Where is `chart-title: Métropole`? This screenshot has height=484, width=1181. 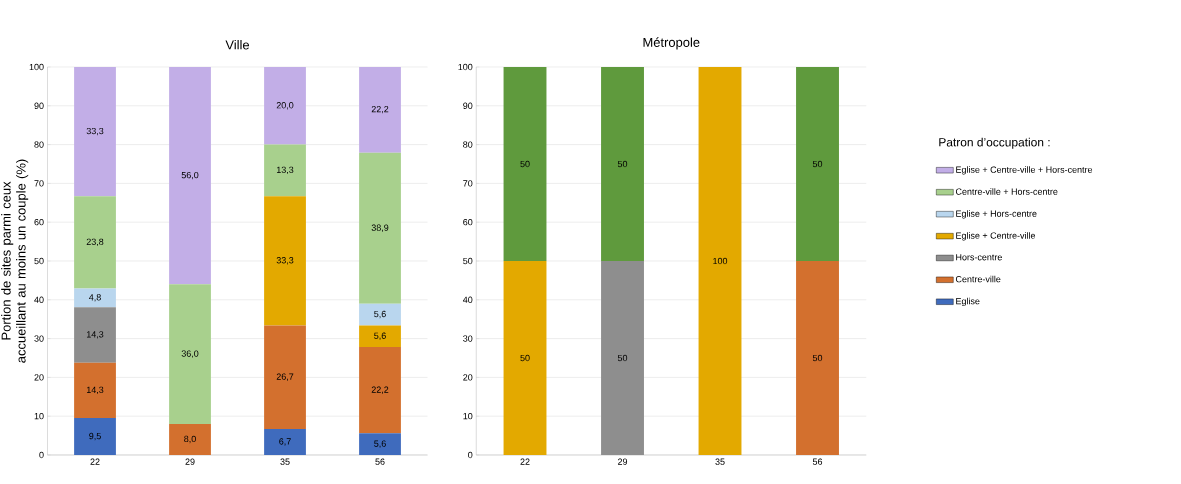
chart-title: Métropole is located at coordinates (671, 43).